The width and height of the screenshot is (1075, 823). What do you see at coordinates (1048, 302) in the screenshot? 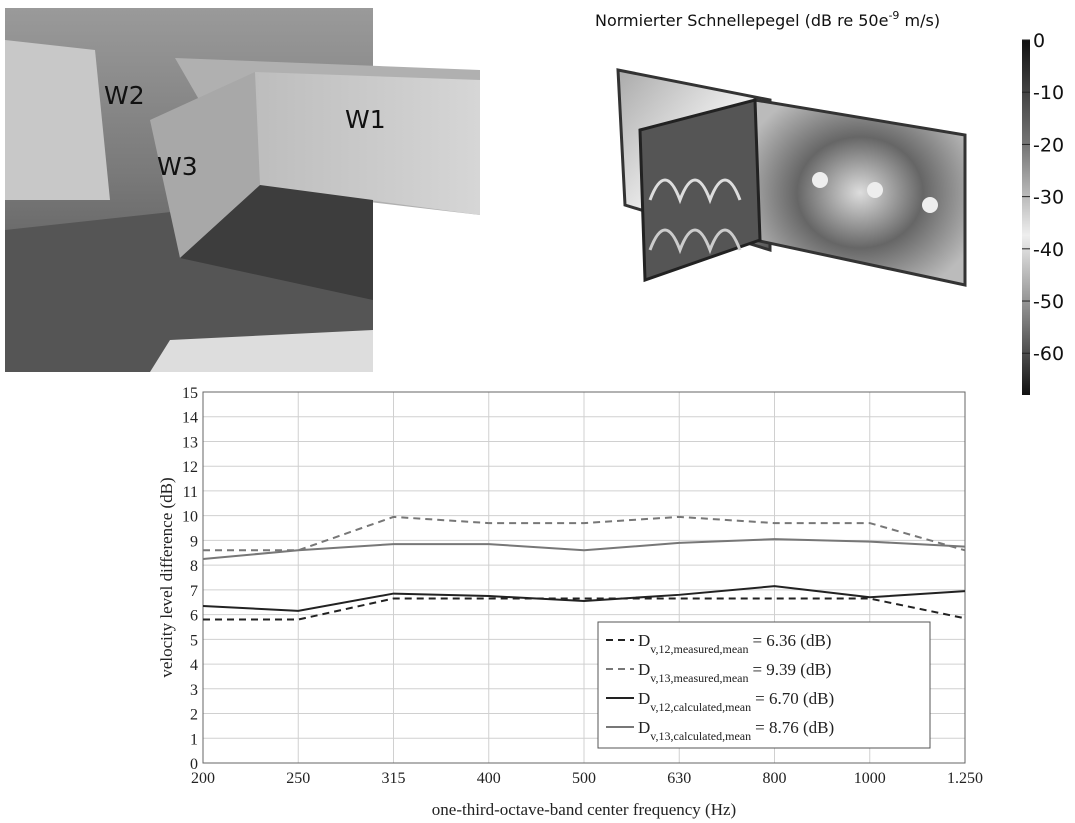
I see `colorbar-tick-label: -50` at bounding box center [1048, 302].